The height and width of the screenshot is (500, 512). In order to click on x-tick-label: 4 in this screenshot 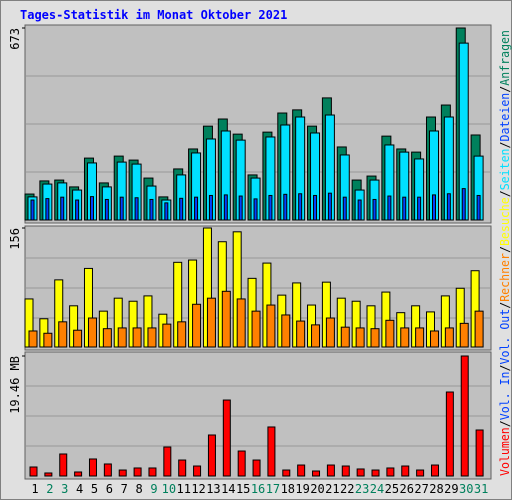, I will do `click(79, 489)`.